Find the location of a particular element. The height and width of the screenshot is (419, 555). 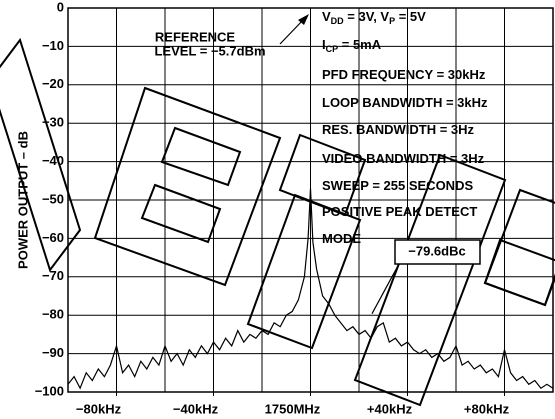

x-tick-label: +80kHz is located at coordinates (487, 408).